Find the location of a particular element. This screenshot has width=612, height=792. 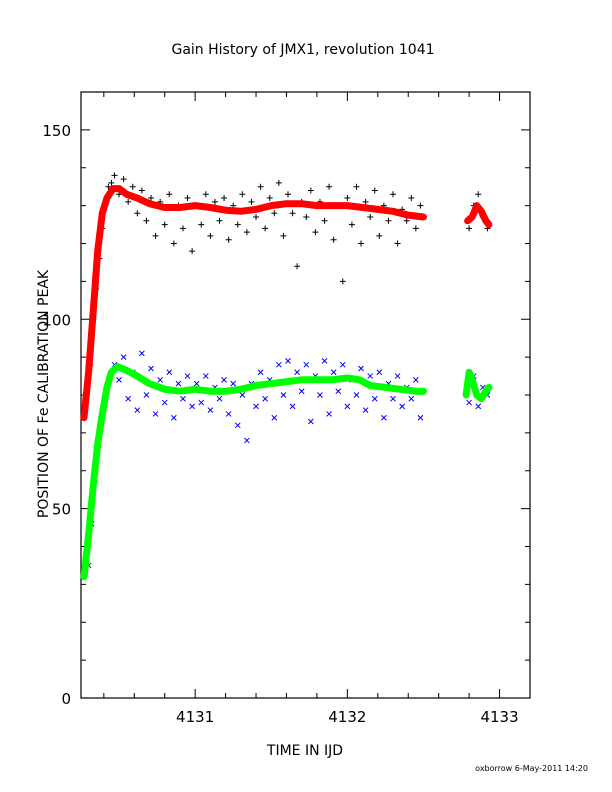

lower-smoothed-curve is located at coordinates (477, 385).